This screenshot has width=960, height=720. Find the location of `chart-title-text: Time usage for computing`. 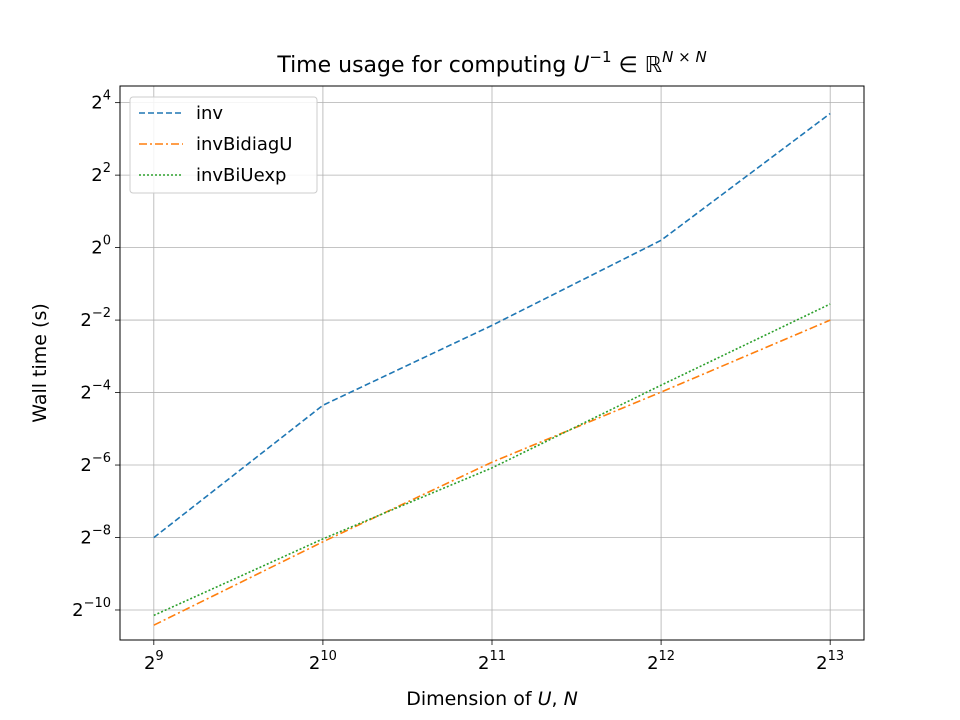

chart-title-text: Time usage for computing is located at coordinates (424, 65).